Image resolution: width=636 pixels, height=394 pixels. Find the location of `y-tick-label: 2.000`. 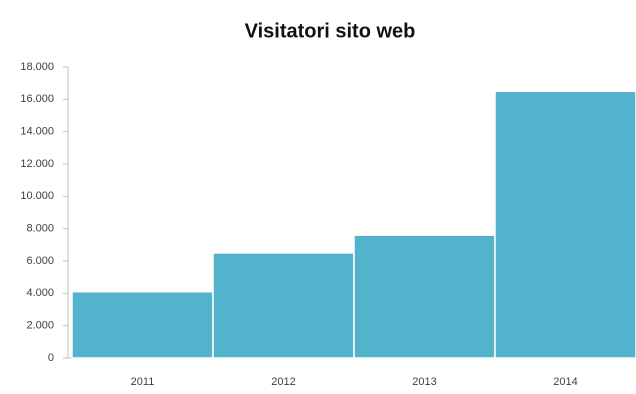

y-tick-label: 2.000 is located at coordinates (40, 326).